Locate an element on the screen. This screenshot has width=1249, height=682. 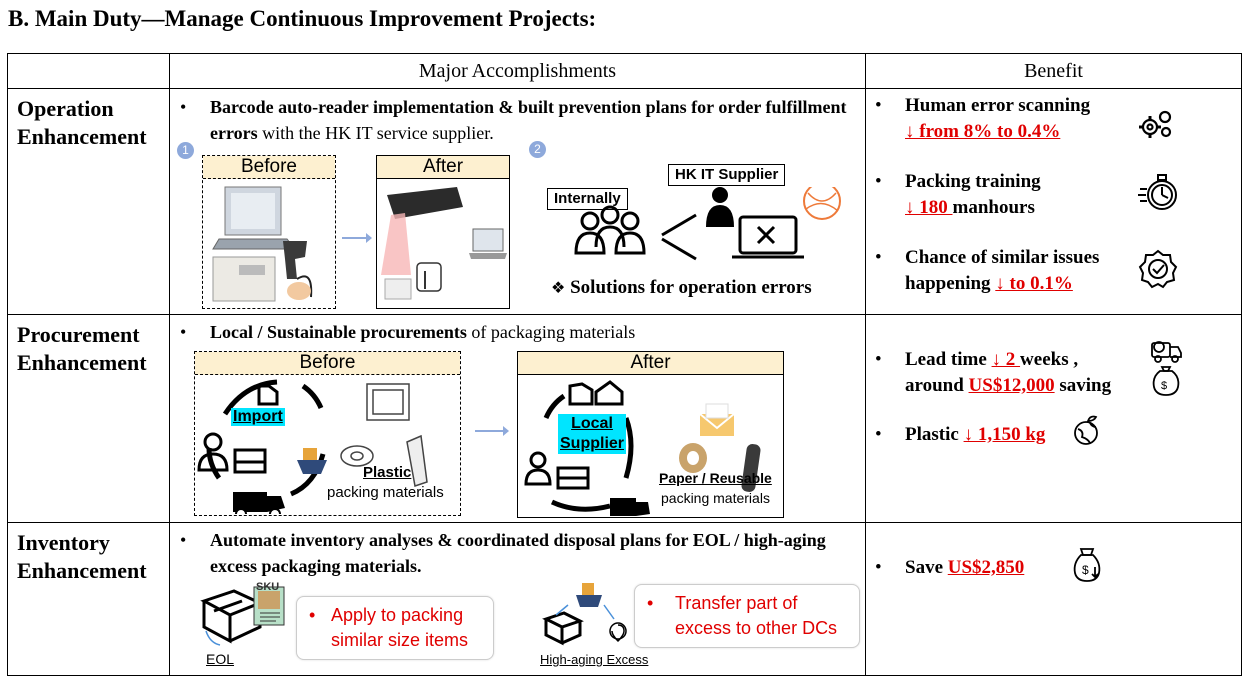
eco-globe-icon is located at coordinates (1086, 430).